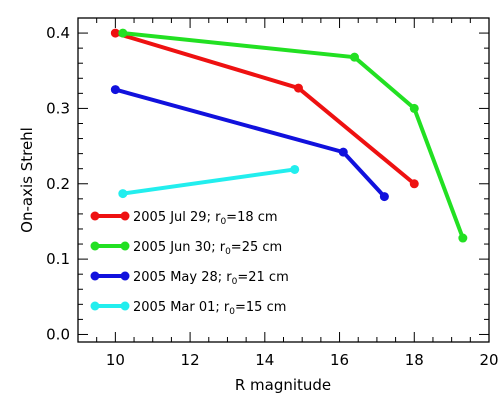 The width and height of the screenshot is (500, 400). Describe the element at coordinates (256, 247) in the screenshot. I see `legend-label-tail: =25 cm` at that location.